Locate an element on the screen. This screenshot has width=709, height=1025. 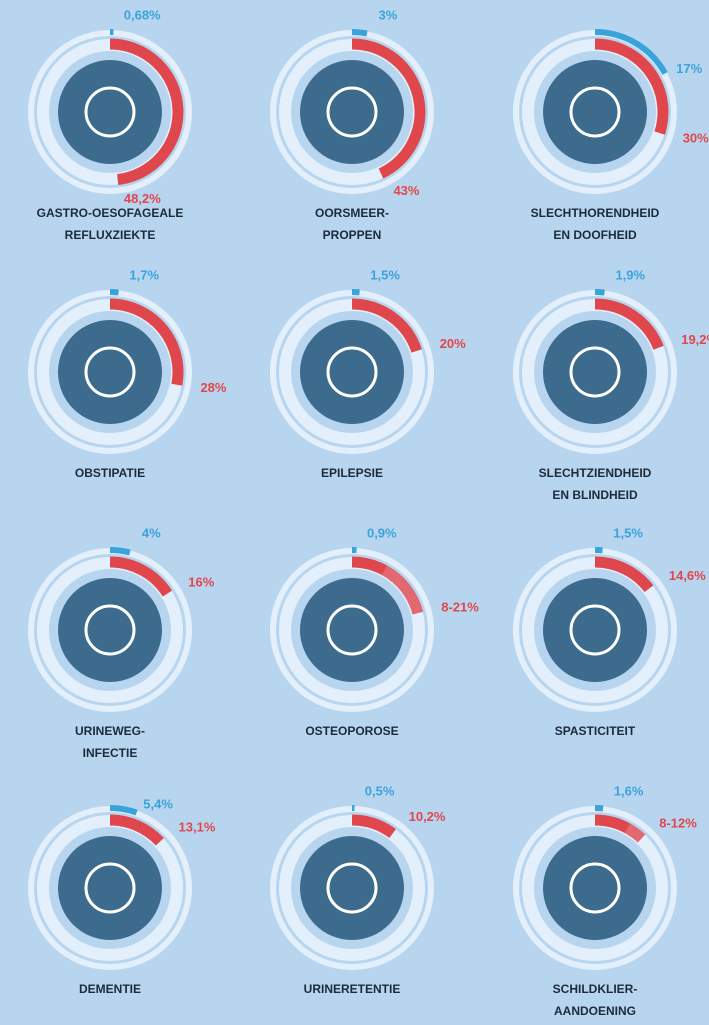
item-title: OSTEOPOROSE is located at coordinates (351, 731).